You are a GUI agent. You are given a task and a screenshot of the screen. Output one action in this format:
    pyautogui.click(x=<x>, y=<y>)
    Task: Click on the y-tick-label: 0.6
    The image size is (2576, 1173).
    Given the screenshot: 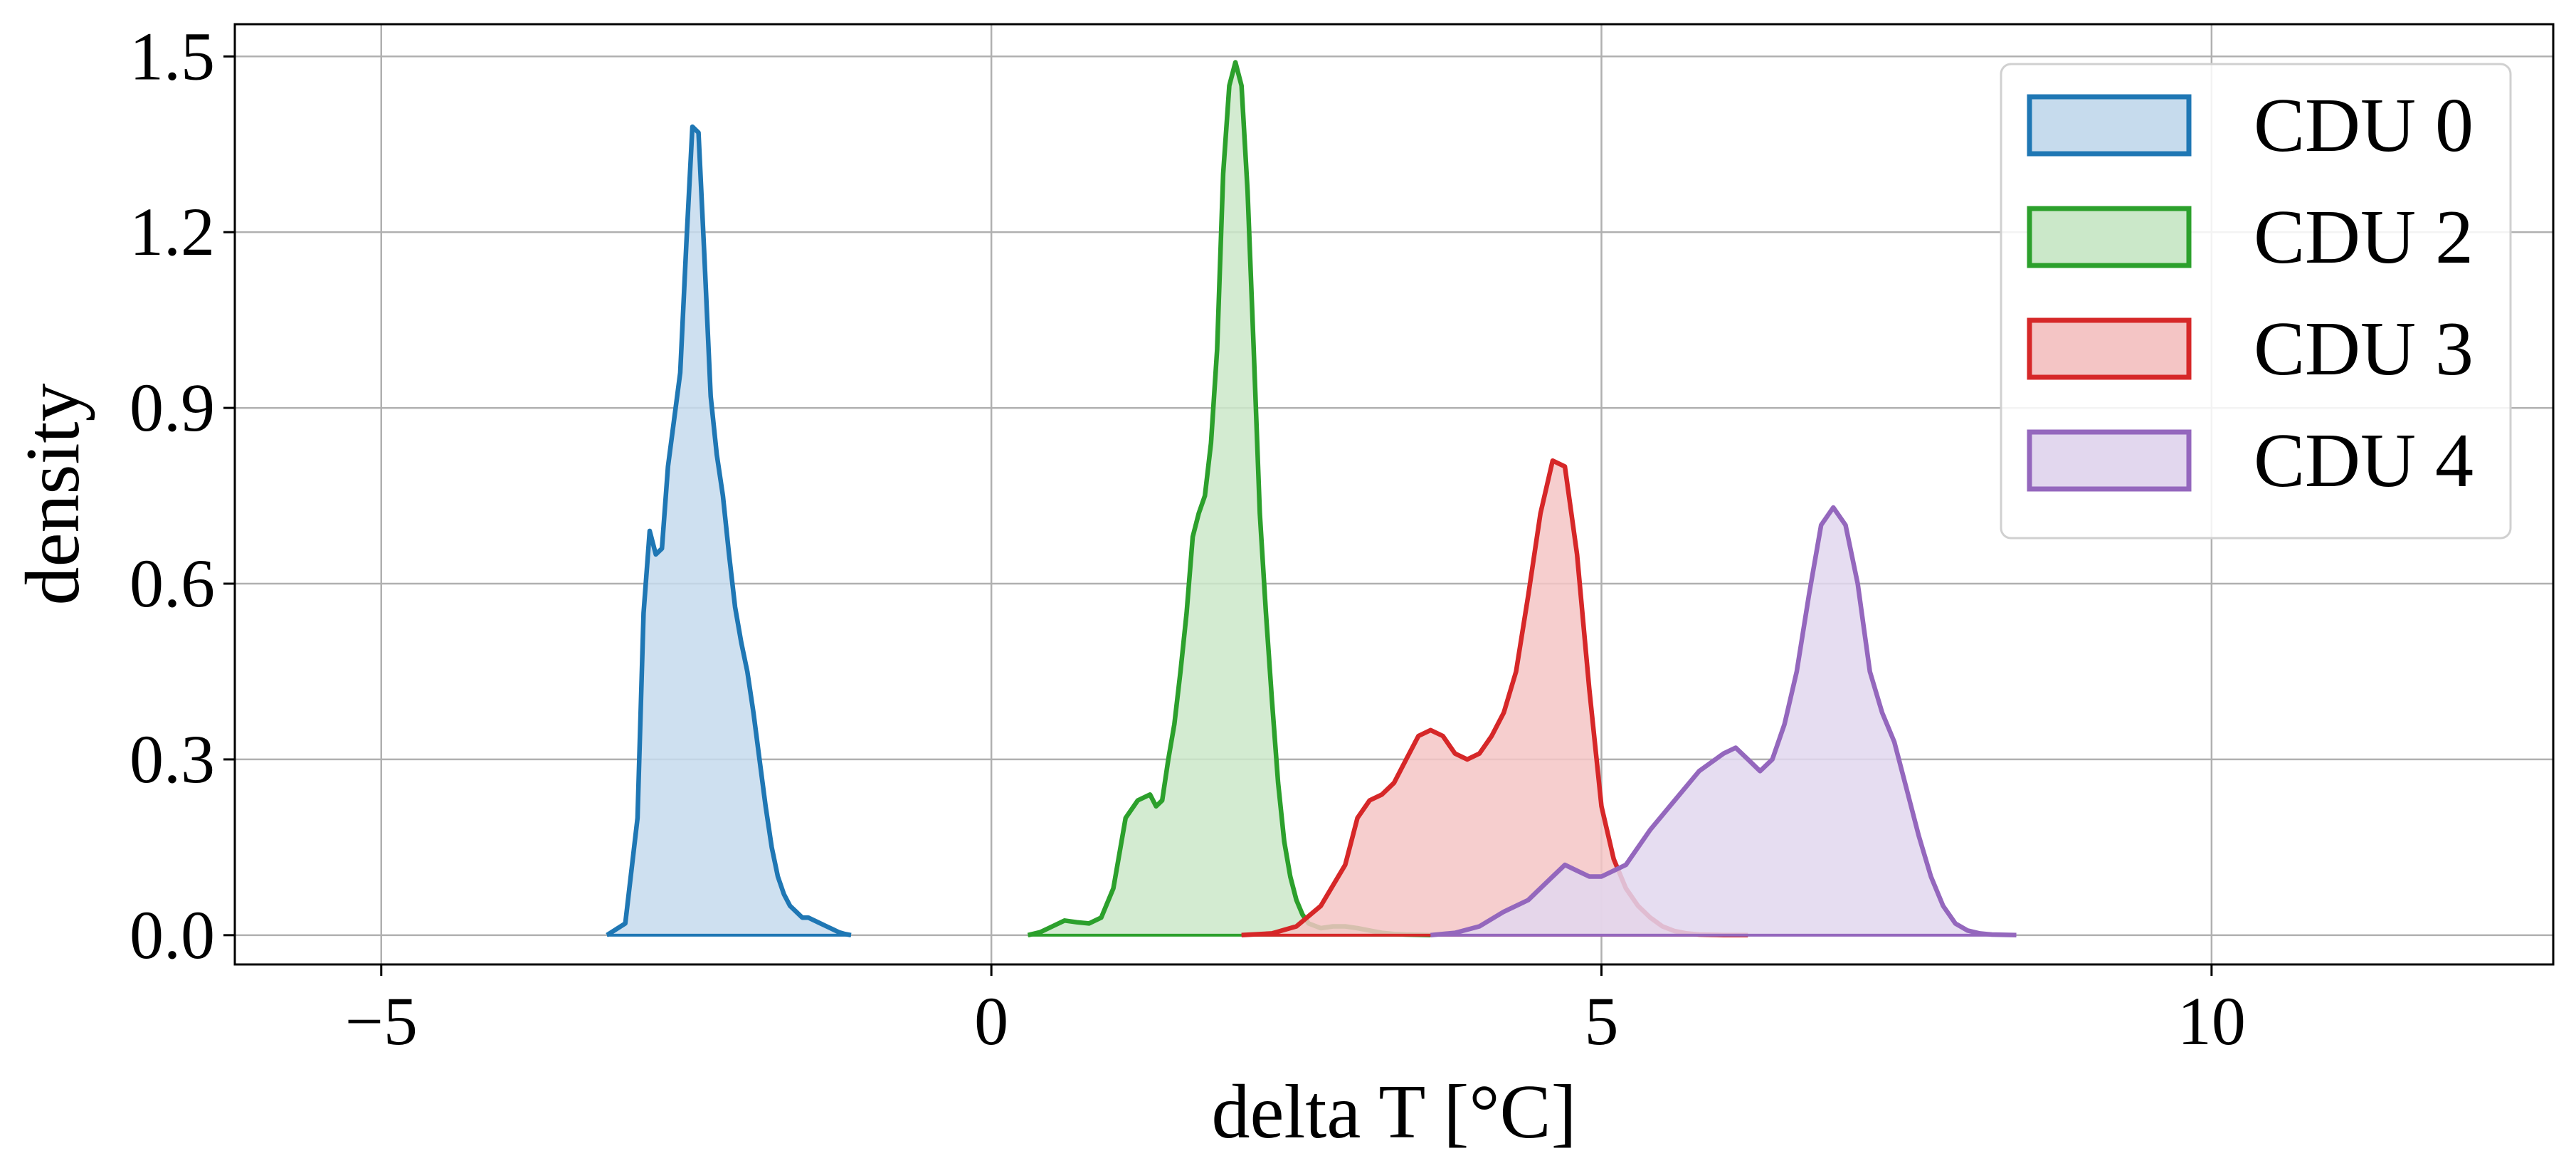 What is the action you would take?
    pyautogui.click(x=172, y=583)
    